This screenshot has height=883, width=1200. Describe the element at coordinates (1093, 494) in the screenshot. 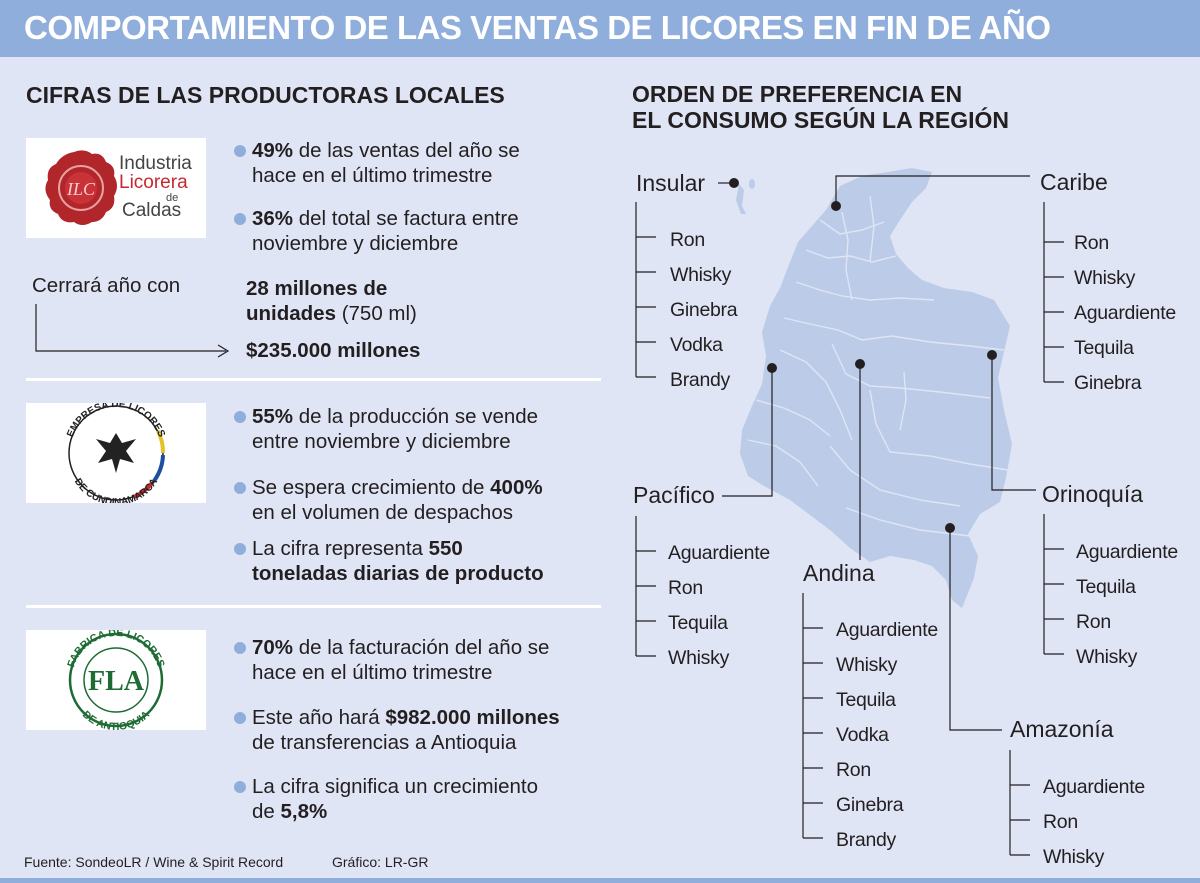

I see `region-orinoquia: Orinoquía` at that location.